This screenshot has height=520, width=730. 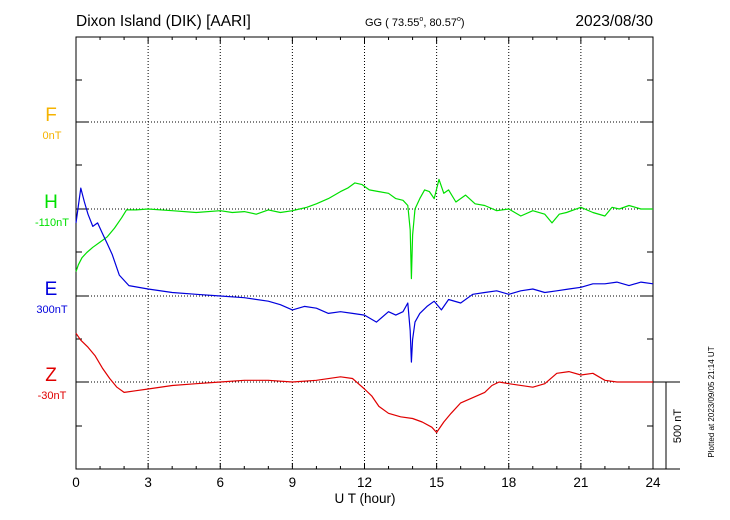 What do you see at coordinates (508, 482) in the screenshot?
I see `x-tick-label: 18` at bounding box center [508, 482].